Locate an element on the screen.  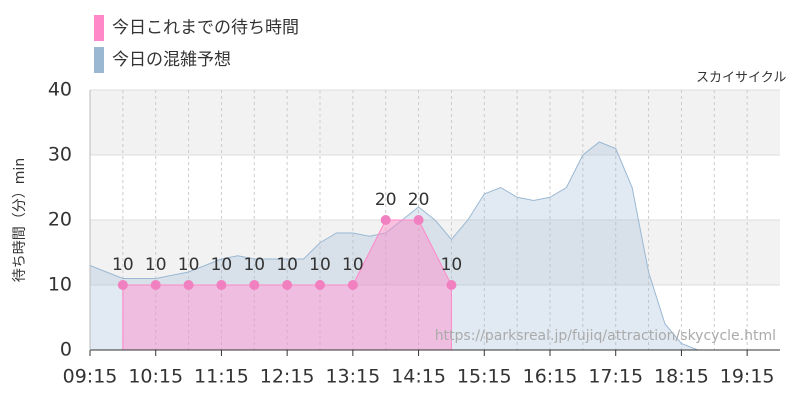
y-tick-label: 30 is located at coordinates (60, 155).